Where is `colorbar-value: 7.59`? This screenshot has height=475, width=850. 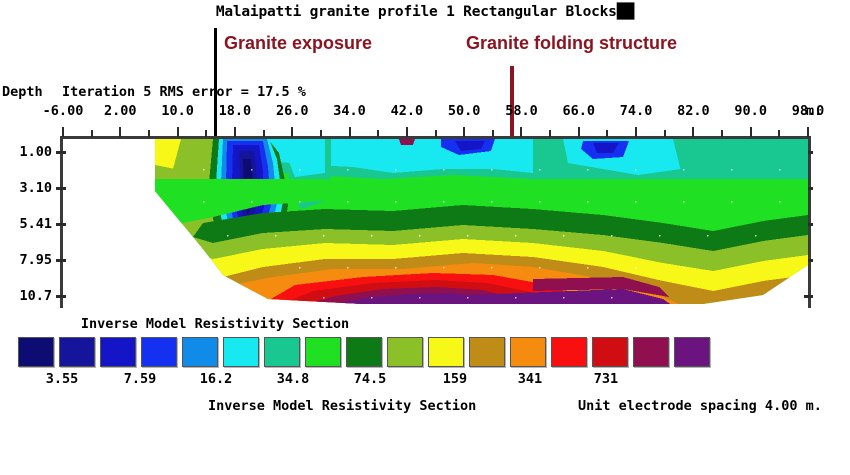
colorbar-value: 7.59 is located at coordinates (140, 379).